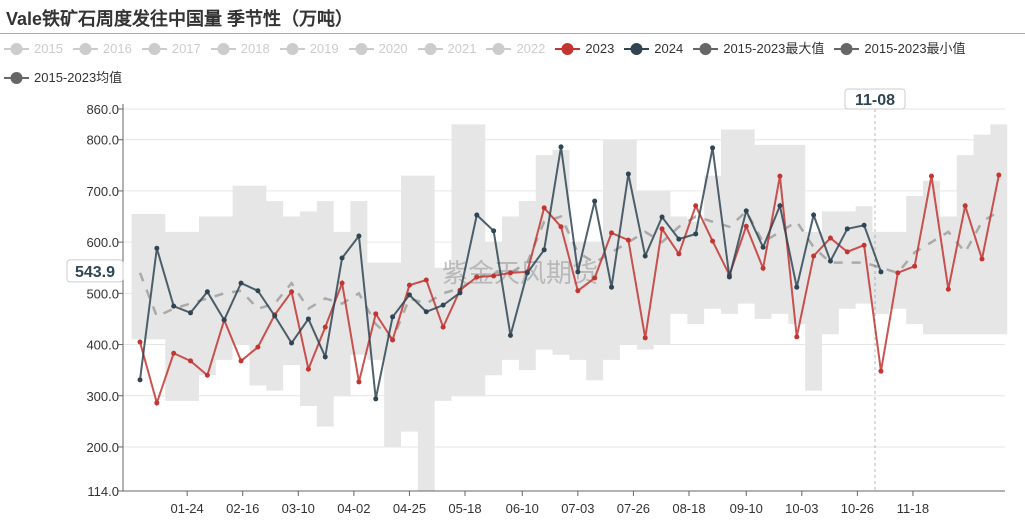 The image size is (1025, 521). Describe the element at coordinates (746, 508) in the screenshot. I see `x-tick-label: 09-10` at that location.